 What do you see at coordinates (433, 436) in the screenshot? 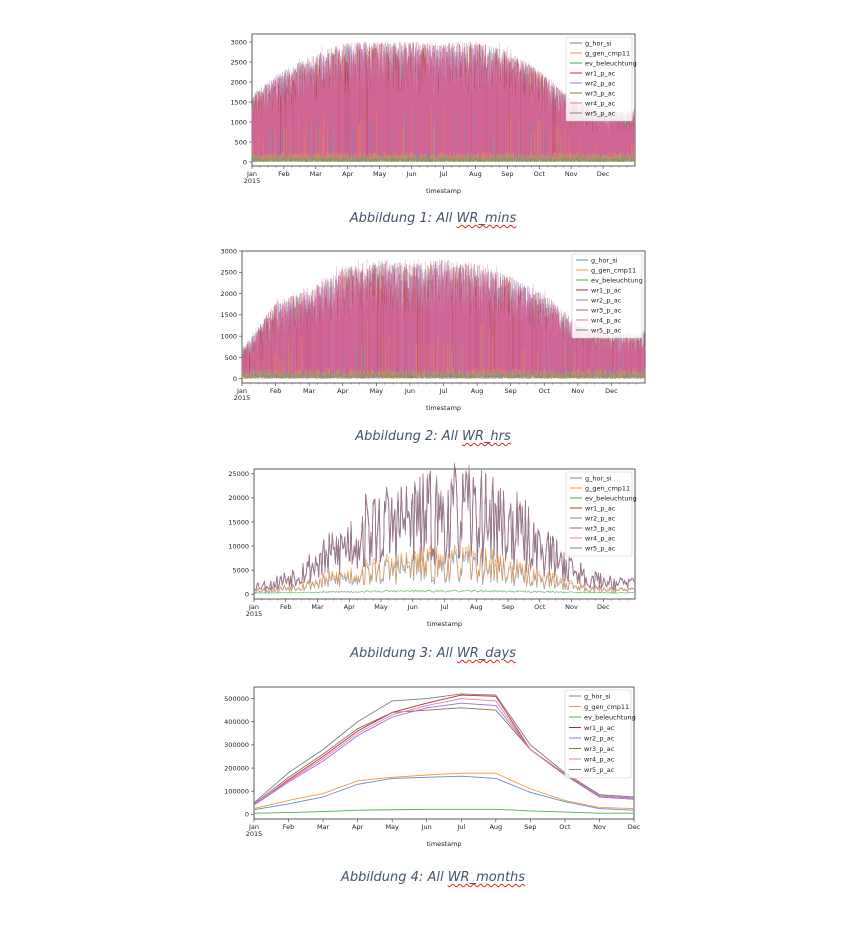
I see `caption-figure-2: Abbildung 2: All WR_hrs` at bounding box center [433, 436].